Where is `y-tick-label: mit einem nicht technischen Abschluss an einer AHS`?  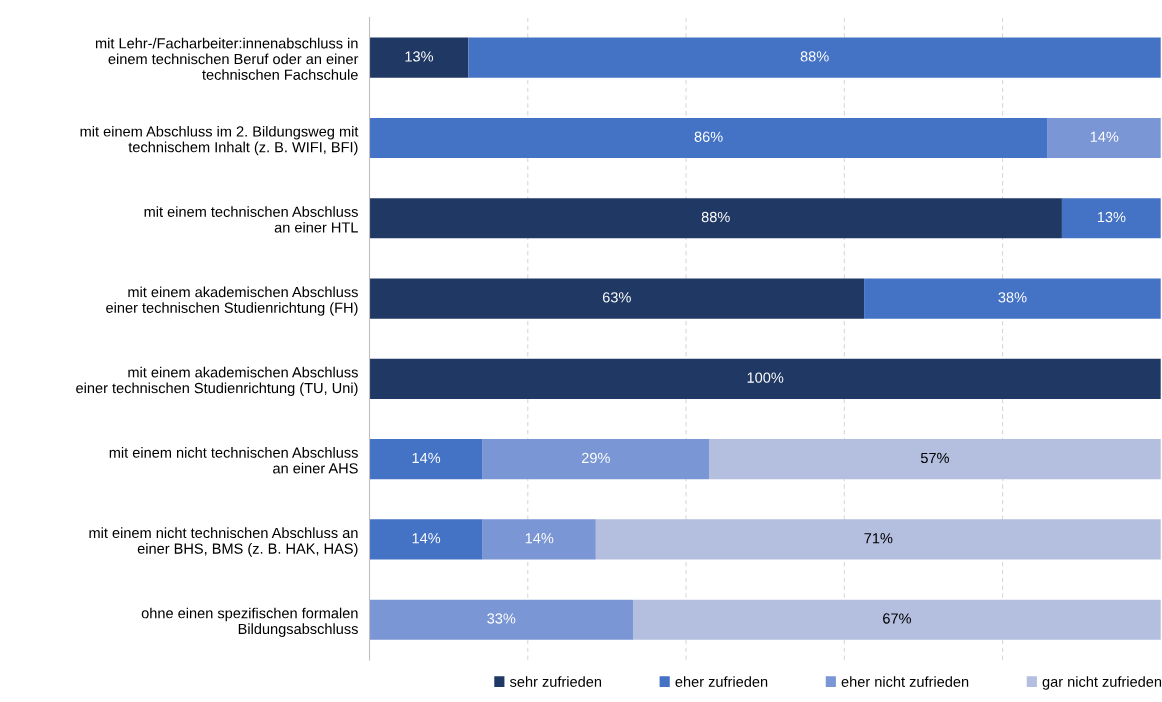
y-tick-label: mit einem nicht technischen Abschluss an einer AHS is located at coordinates (233, 460).